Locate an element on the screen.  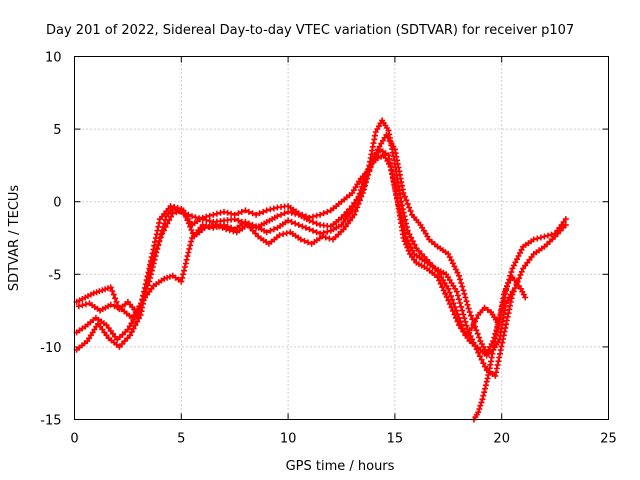
x-tick-label: 0 is located at coordinates (74, 439).